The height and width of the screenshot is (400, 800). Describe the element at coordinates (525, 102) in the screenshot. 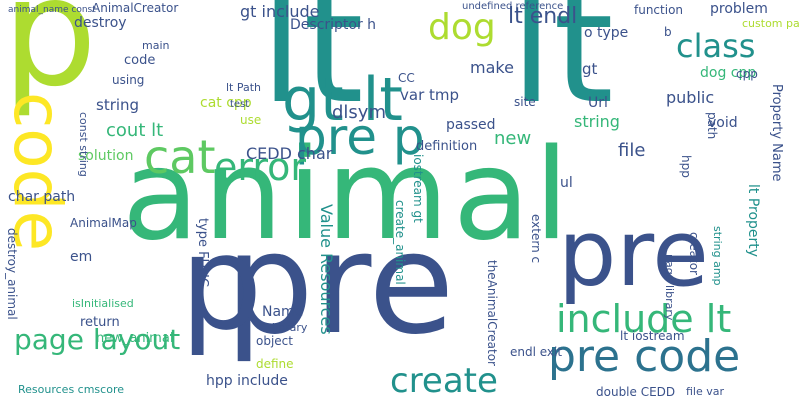

I see `word: site` at that location.